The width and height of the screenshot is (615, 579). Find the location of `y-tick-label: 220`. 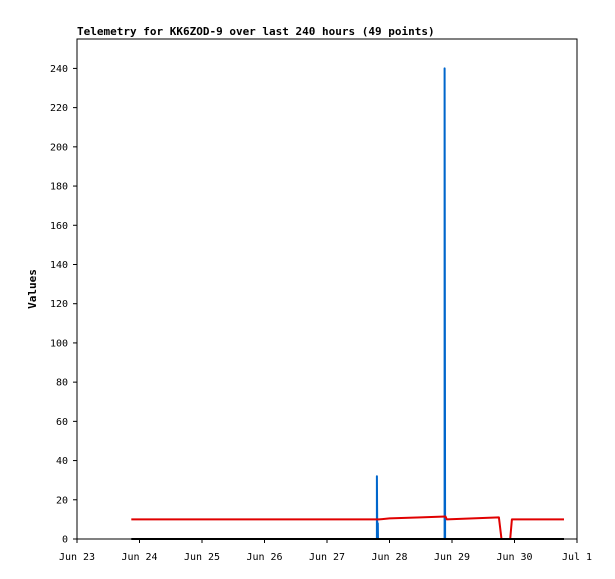

y-tick-label: 220 is located at coordinates (59, 108).